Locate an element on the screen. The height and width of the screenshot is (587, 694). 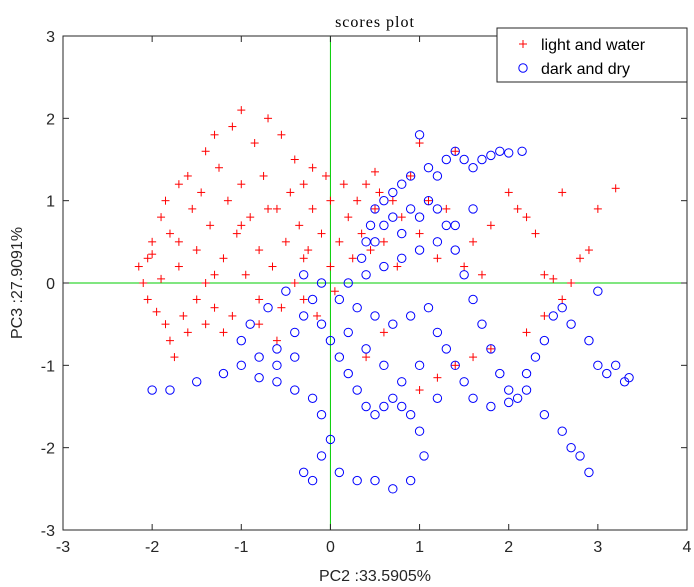
x-tick-label: 2 is located at coordinates (508, 547).